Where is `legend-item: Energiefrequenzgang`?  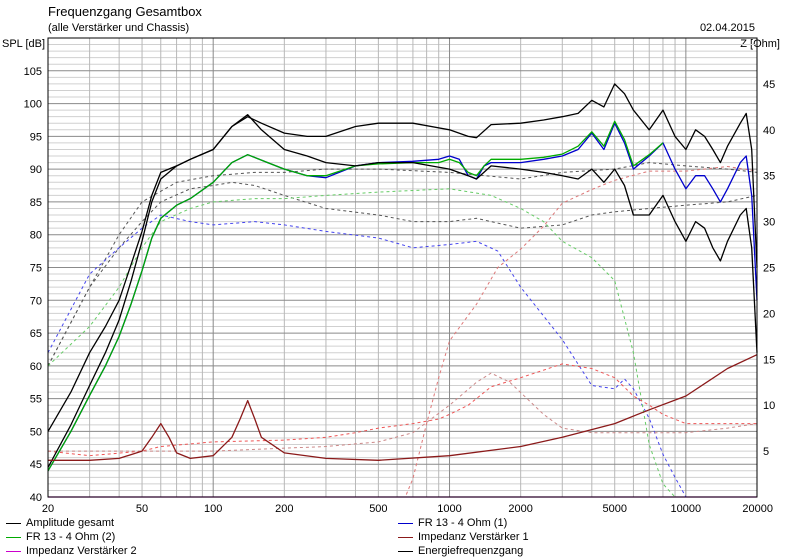
legend-item: Energiefrequenzgang is located at coordinates (460, 551).